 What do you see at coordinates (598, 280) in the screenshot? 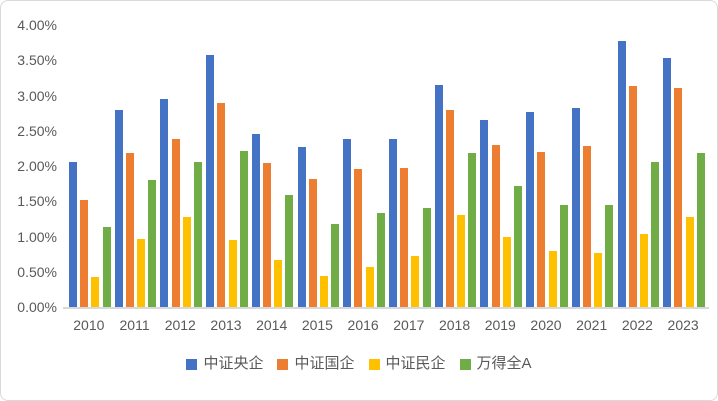
I see `bar-中证民企-2021` at bounding box center [598, 280].